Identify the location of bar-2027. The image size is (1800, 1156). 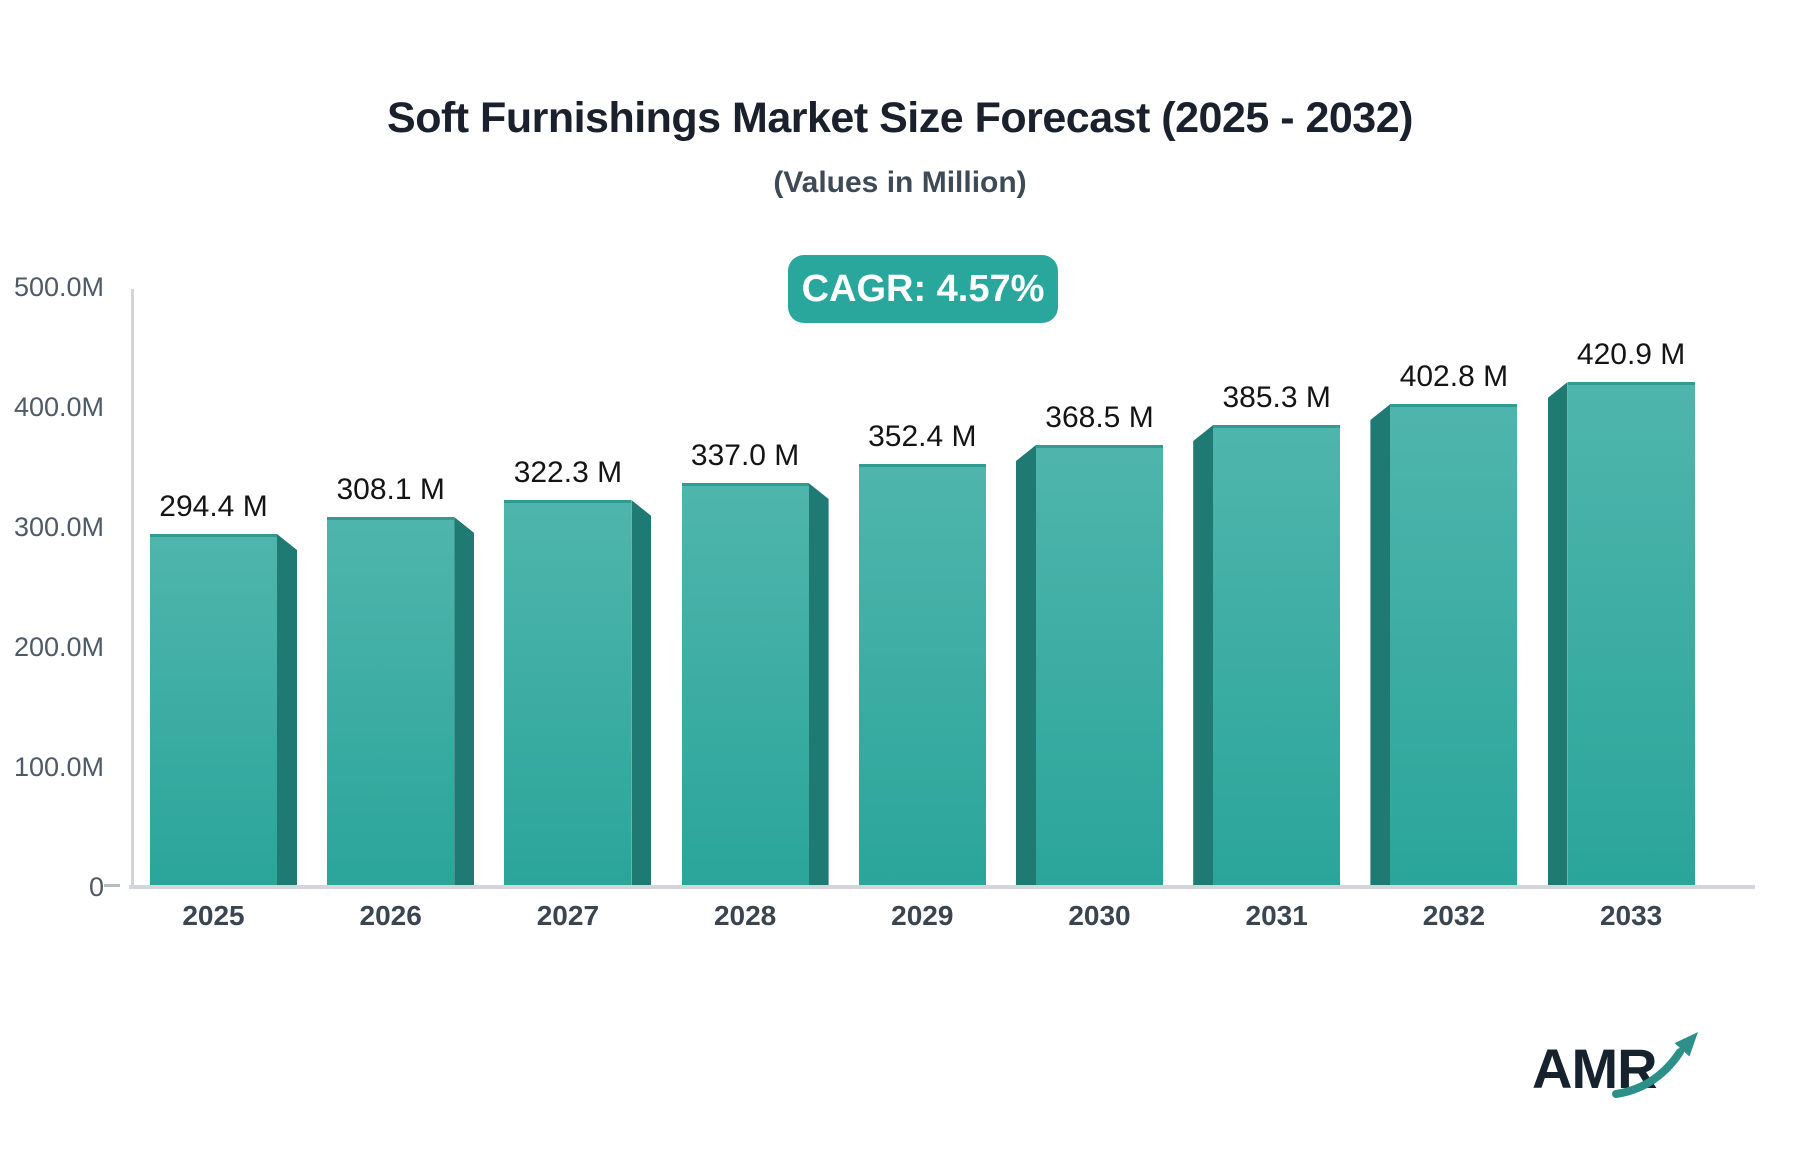
(568, 693).